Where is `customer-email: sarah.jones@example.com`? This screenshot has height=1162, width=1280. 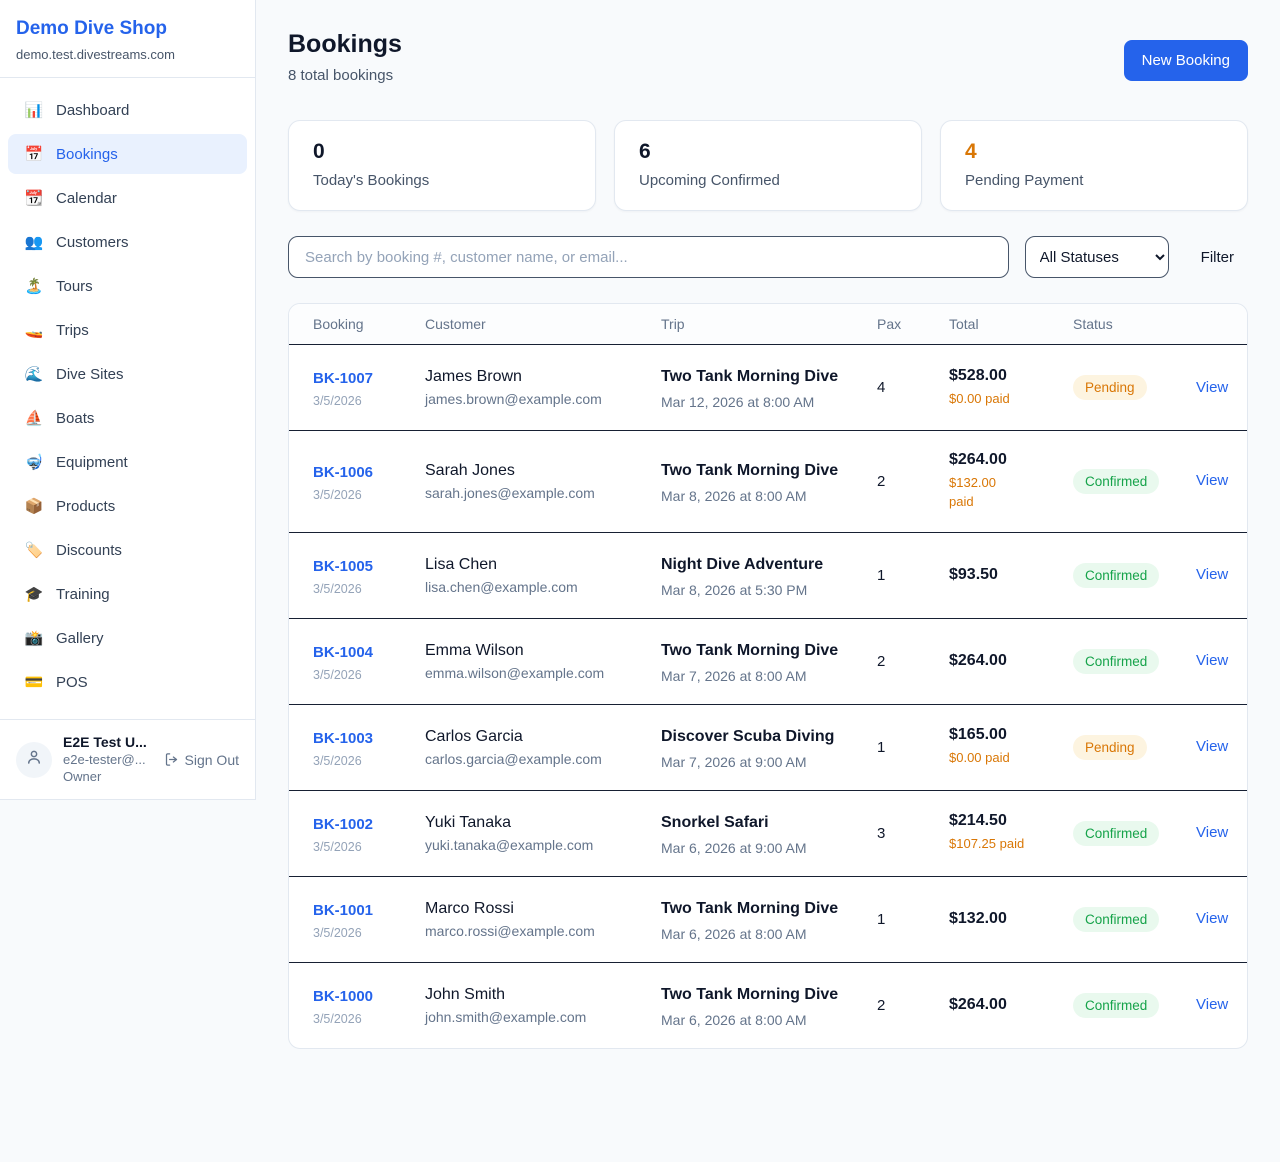 customer-email: sarah.jones@example.com is located at coordinates (510, 492).